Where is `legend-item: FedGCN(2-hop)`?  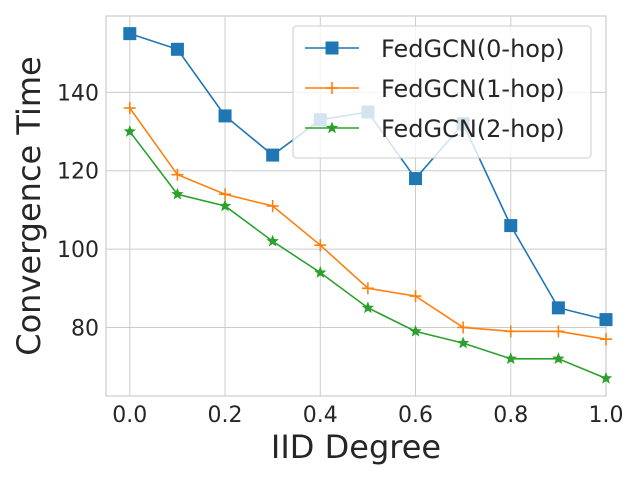 legend-item: FedGCN(2-hop) is located at coordinates (435, 129).